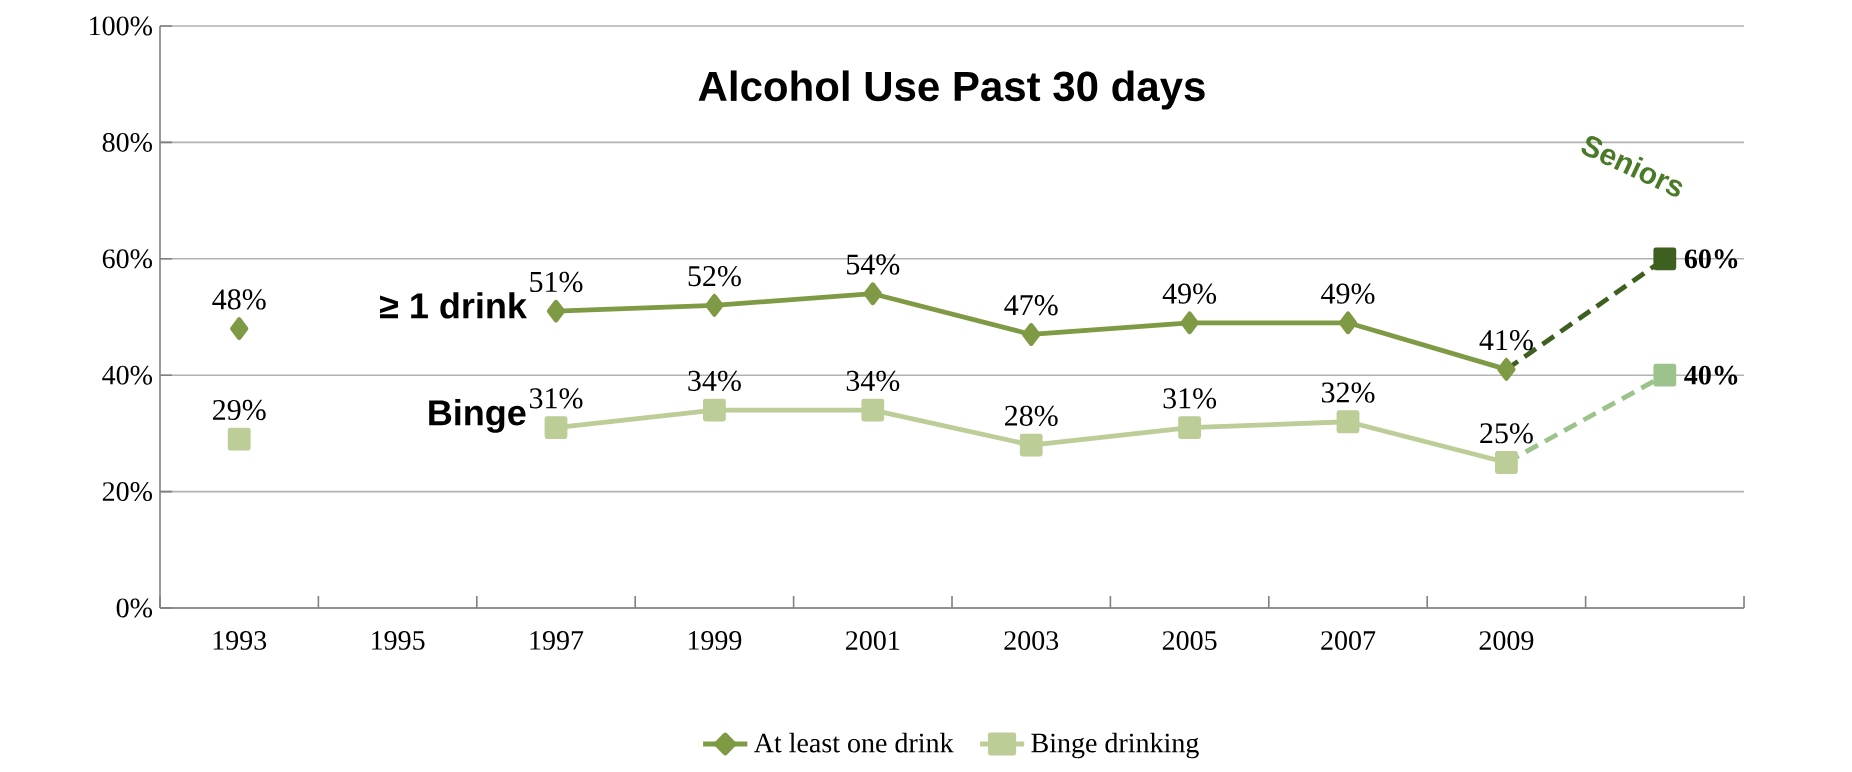 The image size is (1852, 772). I want to click on annotation: ≥ 1 drink, so click(453, 305).